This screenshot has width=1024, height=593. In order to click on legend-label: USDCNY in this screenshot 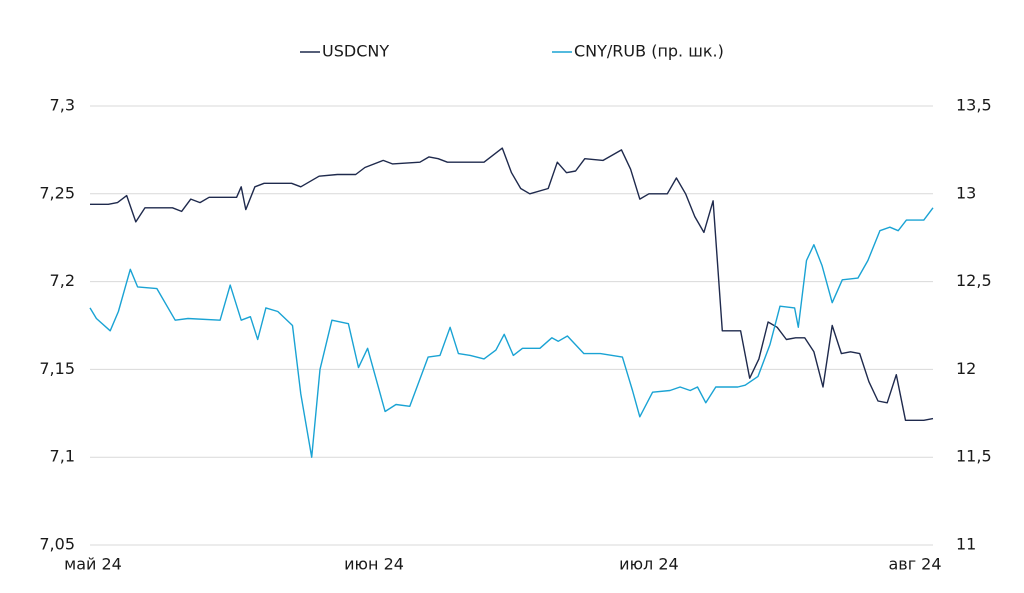, I will do `click(355, 51)`.